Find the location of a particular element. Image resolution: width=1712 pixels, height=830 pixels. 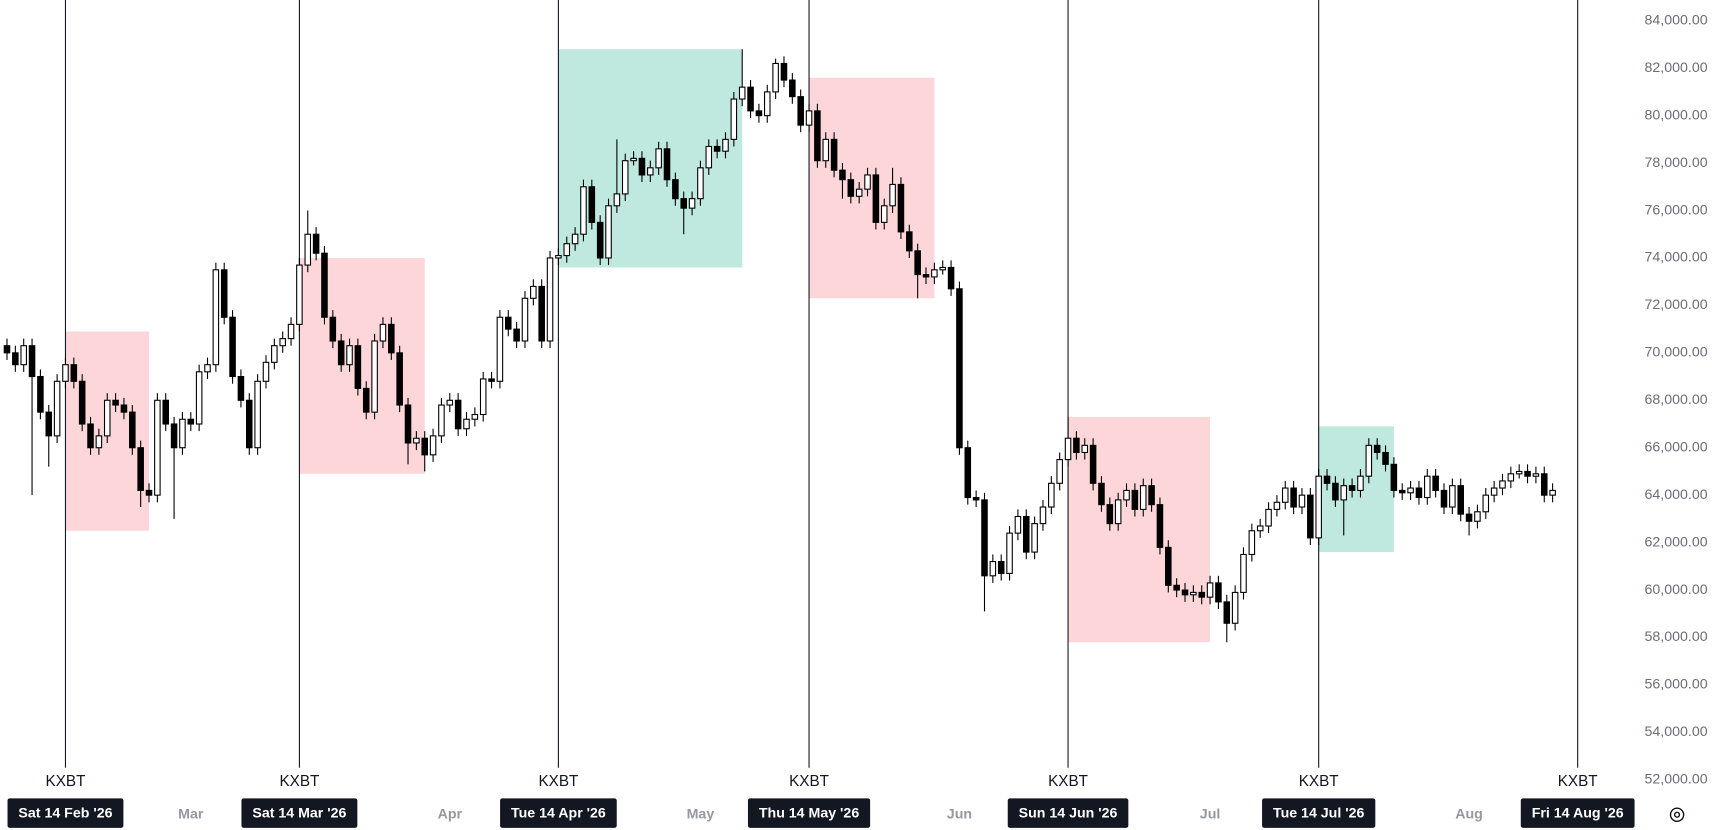

y-tick-label: 64,000.00 is located at coordinates (1676, 495).